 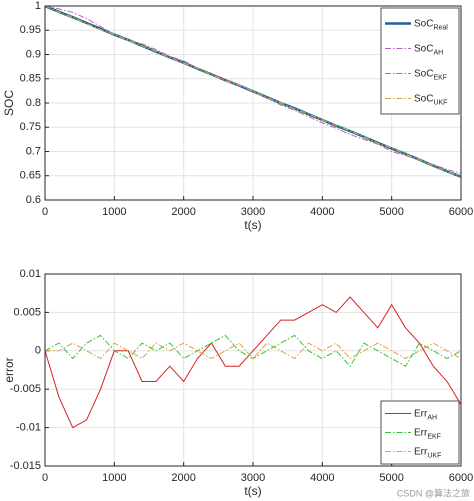 What do you see at coordinates (420, 61) in the screenshot?
I see `legend-box` at bounding box center [420, 61].